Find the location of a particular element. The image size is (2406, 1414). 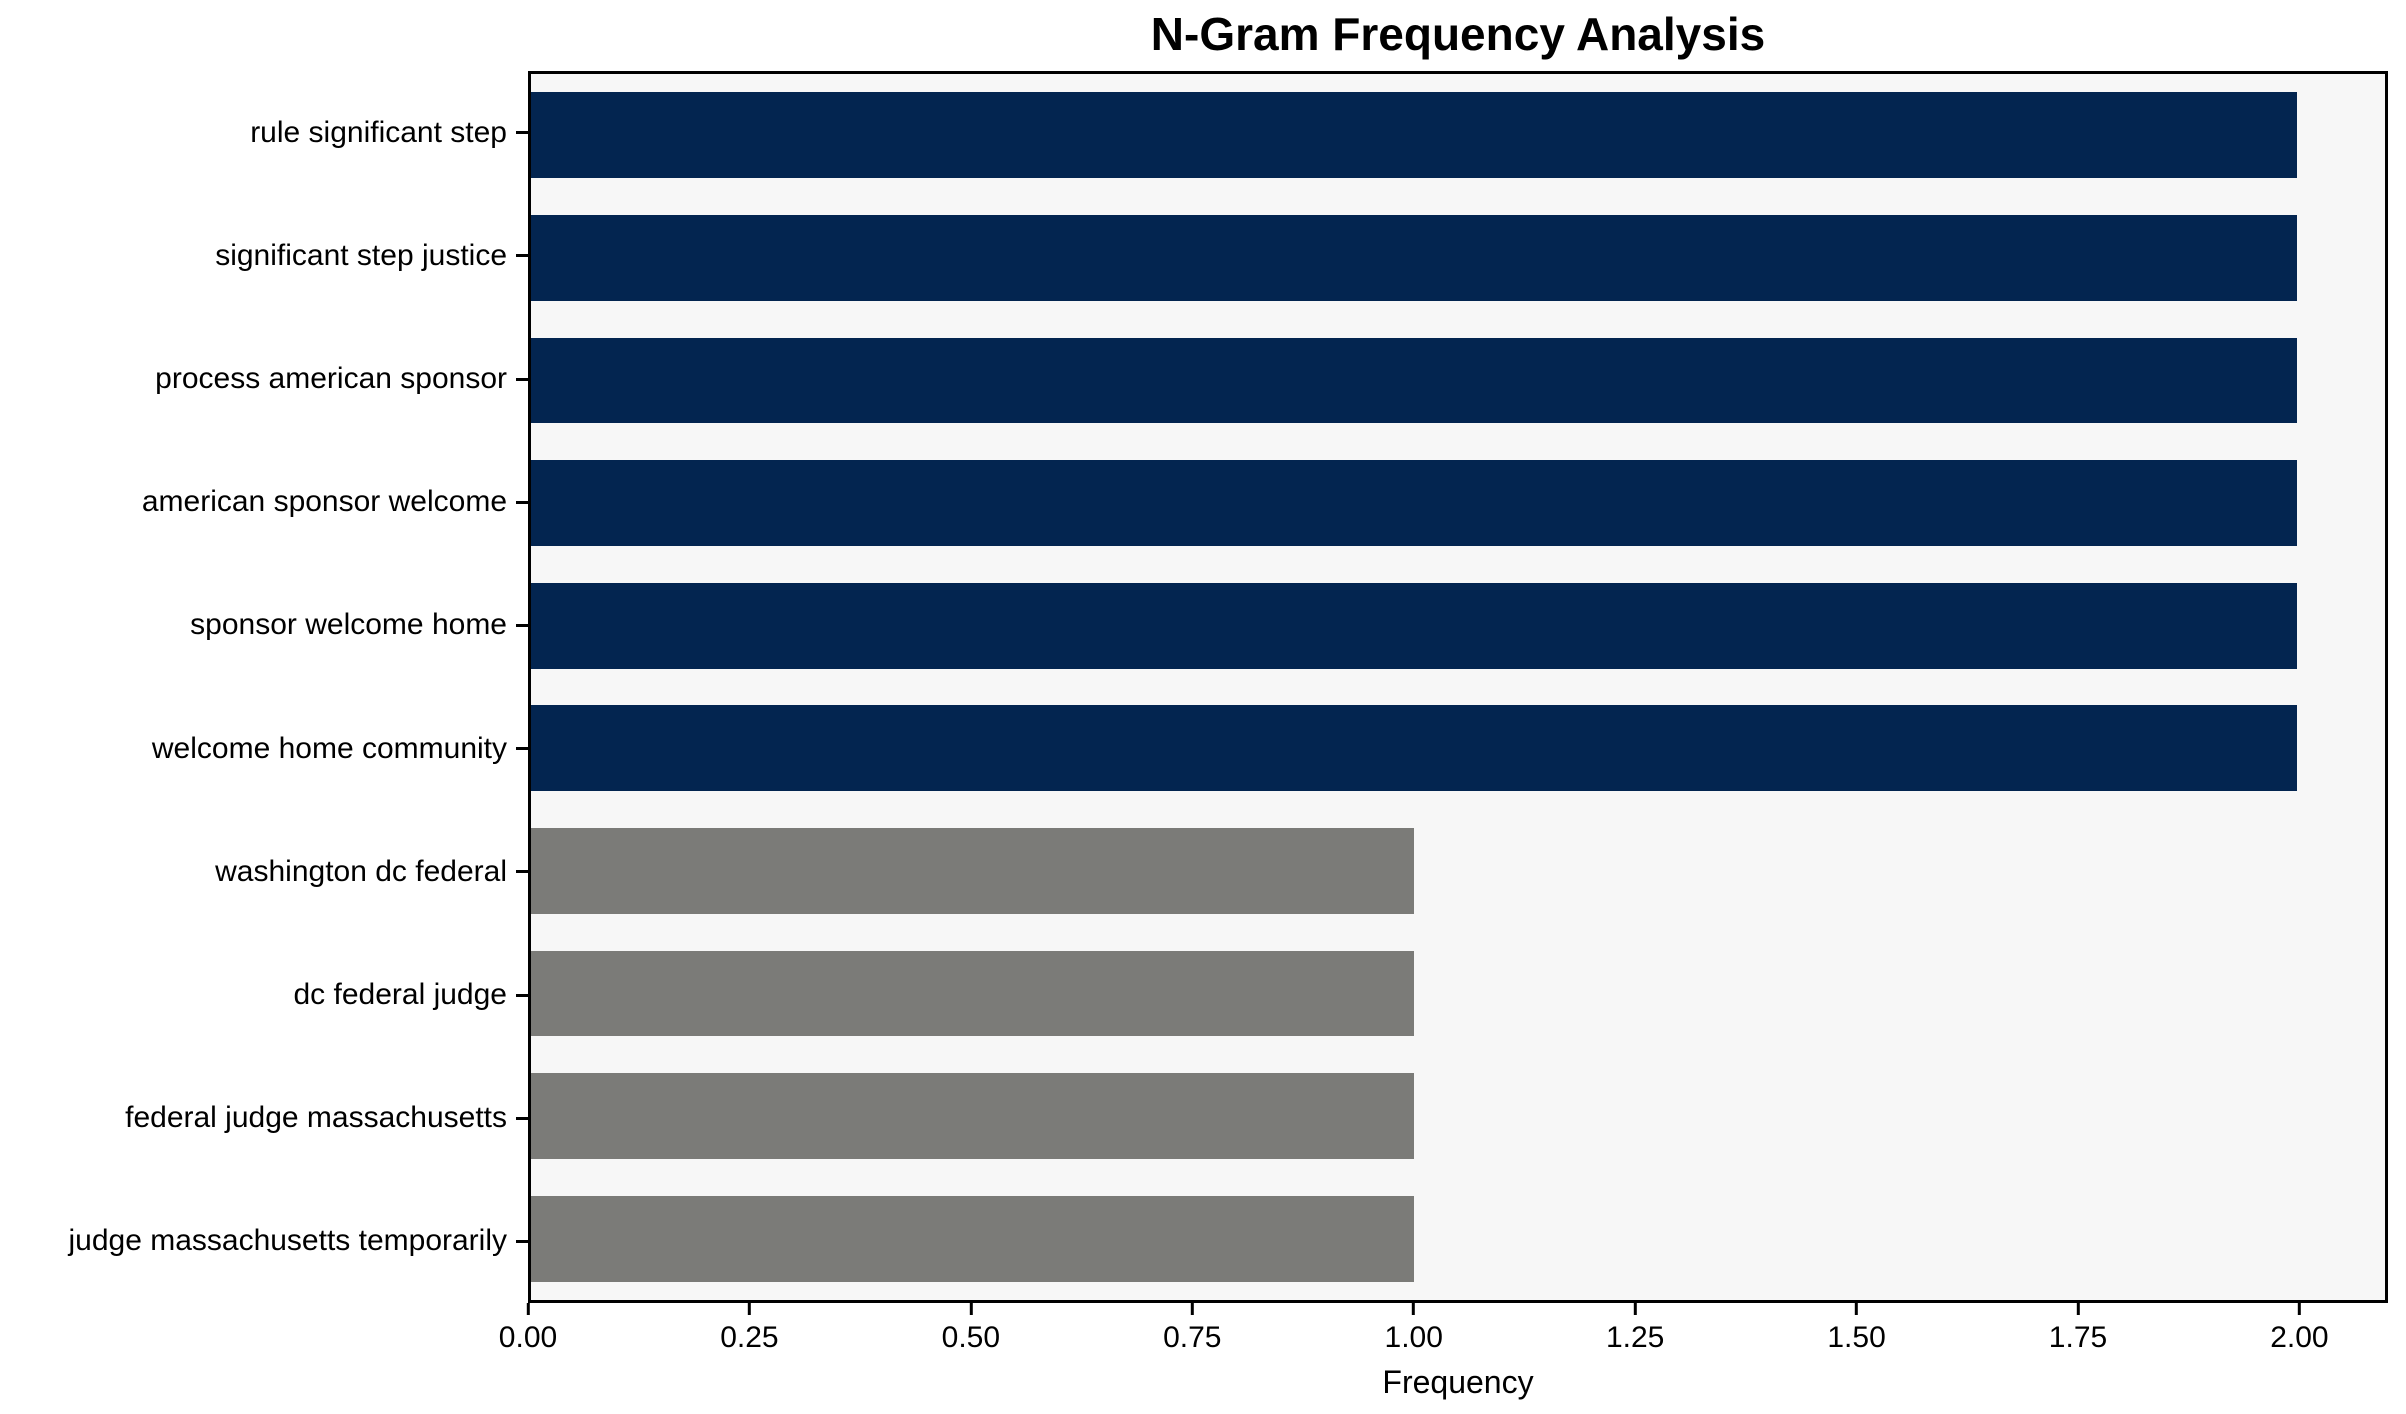

y-axis-label-row: significant step justice is located at coordinates (264, 255).